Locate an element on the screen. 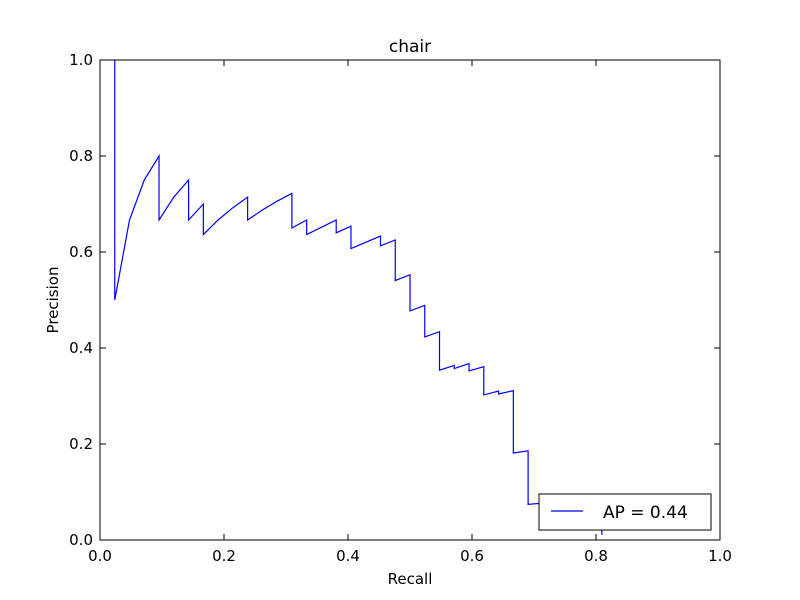  x-tick-label: 0.2 is located at coordinates (224, 556).